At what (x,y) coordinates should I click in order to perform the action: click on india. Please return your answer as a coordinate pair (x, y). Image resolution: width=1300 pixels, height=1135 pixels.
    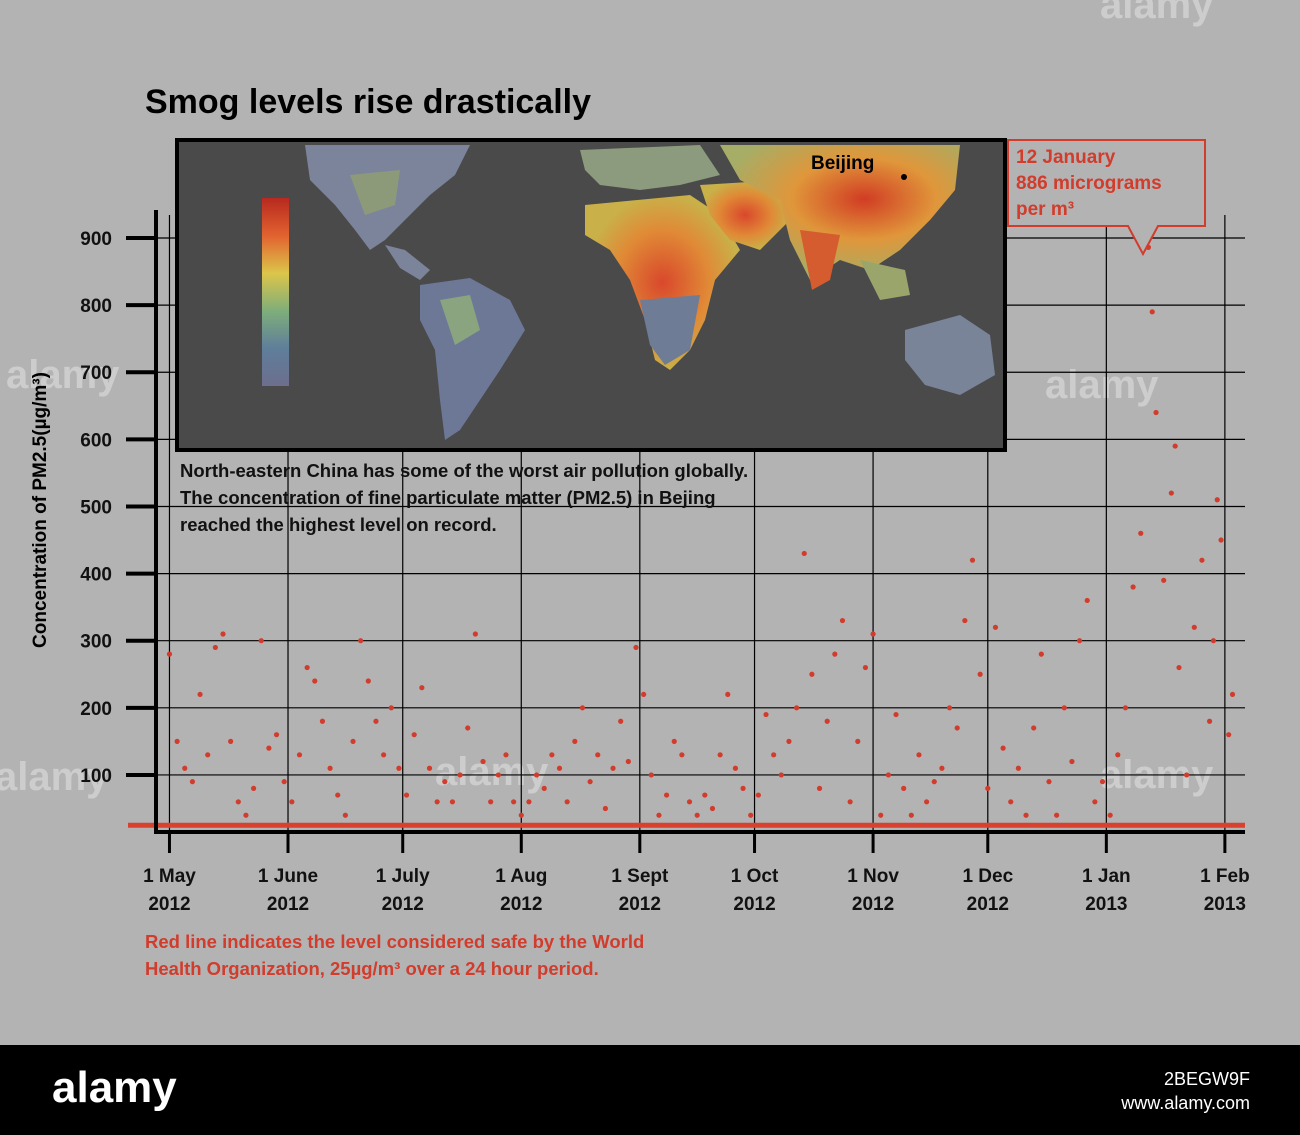
    Looking at the image, I should click on (820, 260).